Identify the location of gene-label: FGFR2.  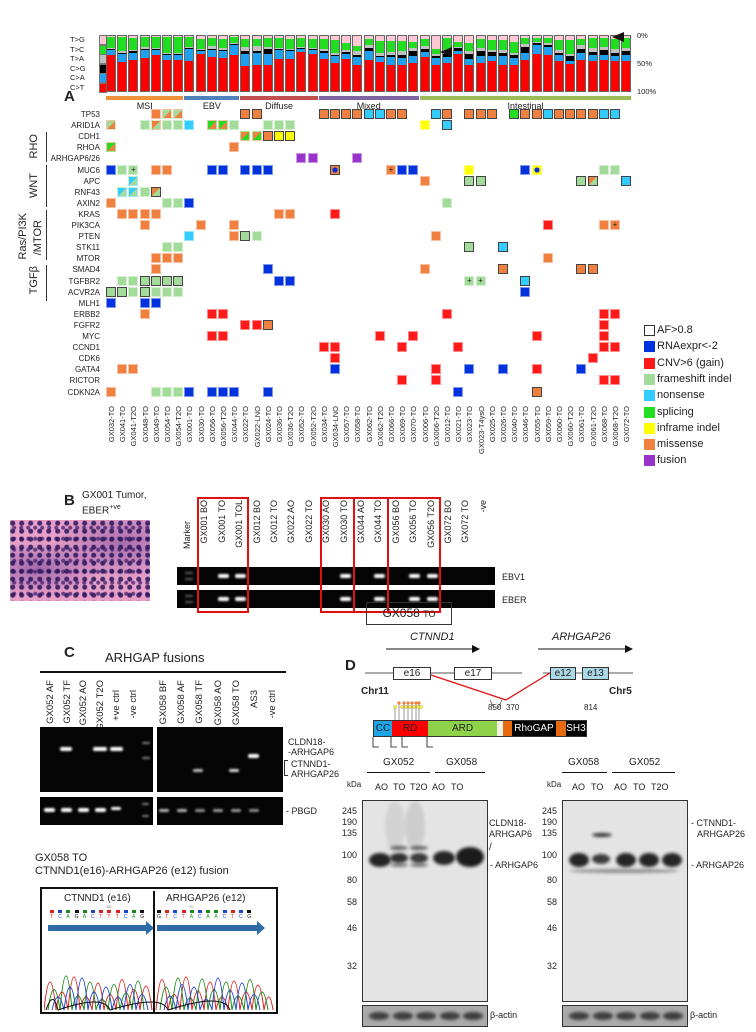
(86, 325).